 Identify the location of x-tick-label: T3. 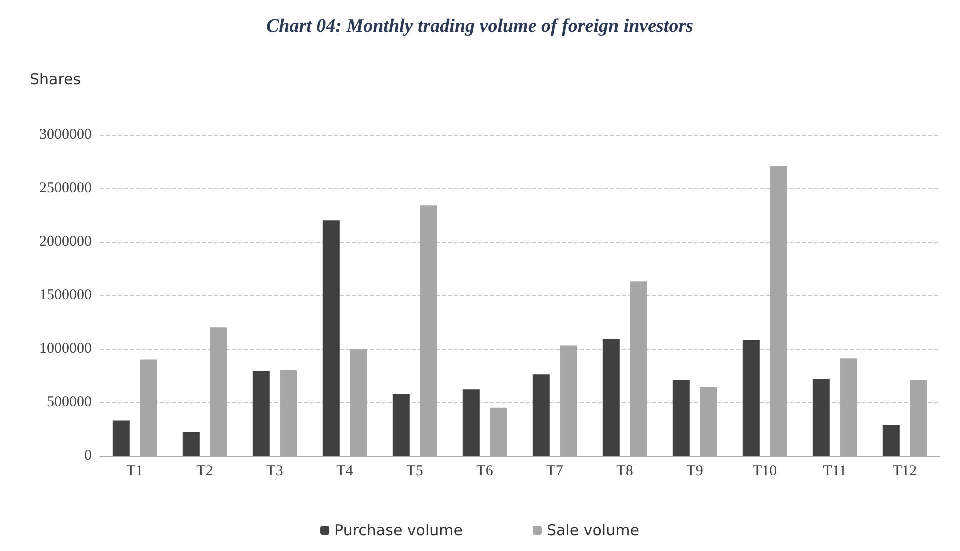
(275, 472).